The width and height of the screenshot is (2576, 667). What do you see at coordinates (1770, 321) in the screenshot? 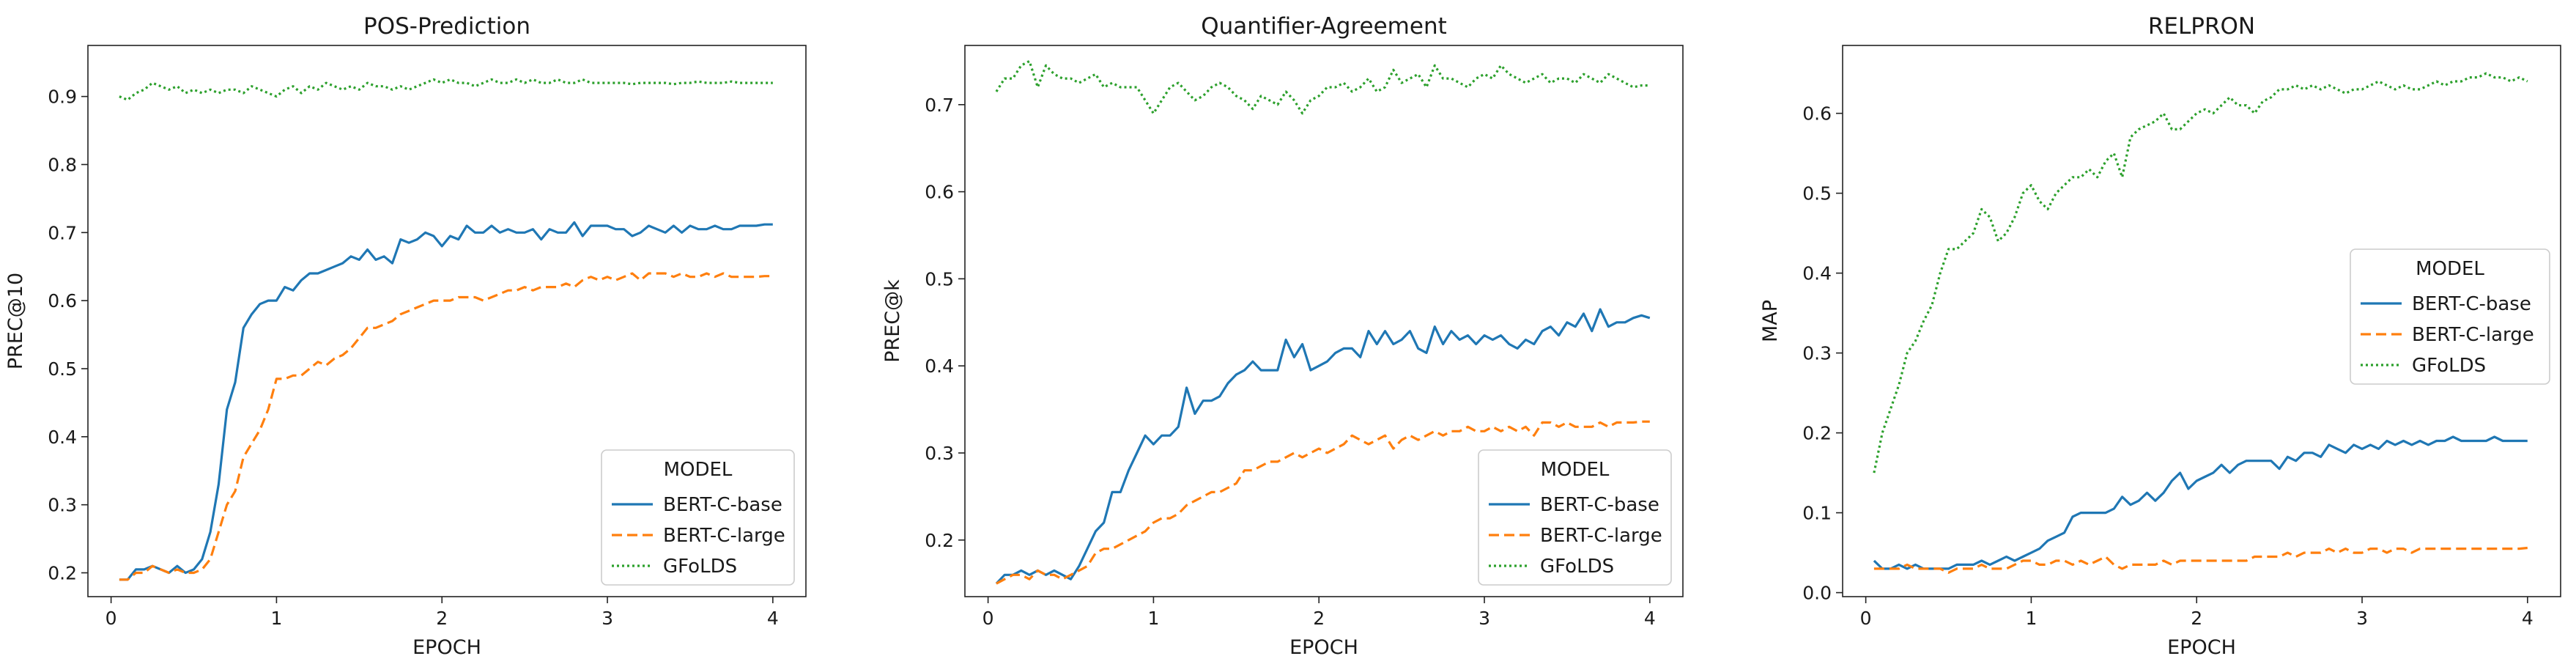
I see `y-axis-label: MAP` at bounding box center [1770, 321].